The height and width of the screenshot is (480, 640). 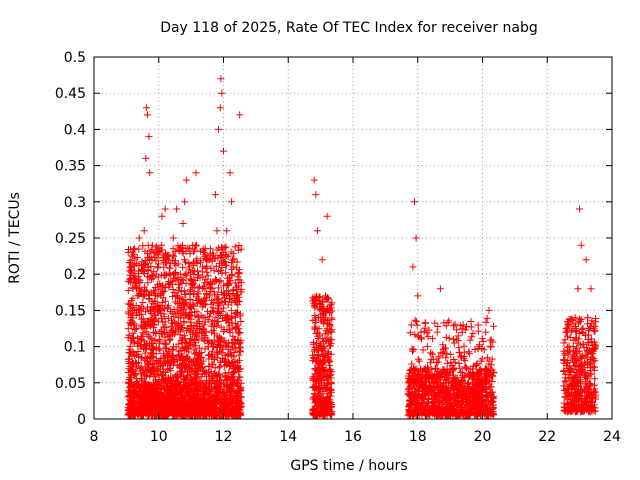 I want to click on y-tick-label: 0.1, so click(x=75, y=348).